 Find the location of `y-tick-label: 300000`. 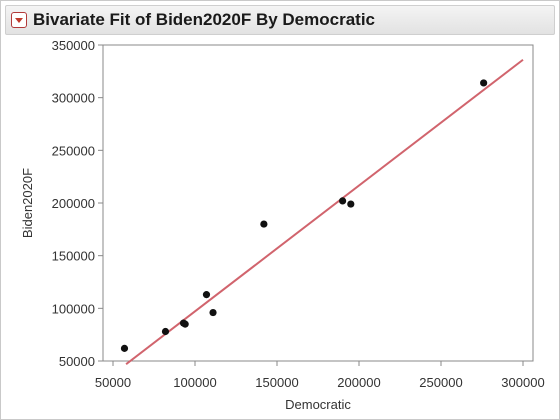

y-tick-label: 300000 is located at coordinates (73, 98).